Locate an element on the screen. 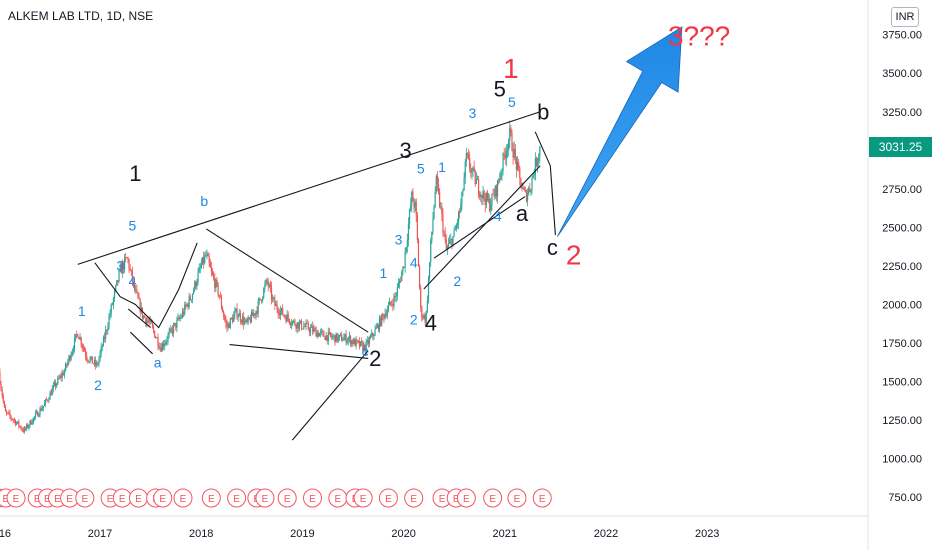 The image size is (932, 555). last-price-tag: 3031.25 is located at coordinates (900, 147).